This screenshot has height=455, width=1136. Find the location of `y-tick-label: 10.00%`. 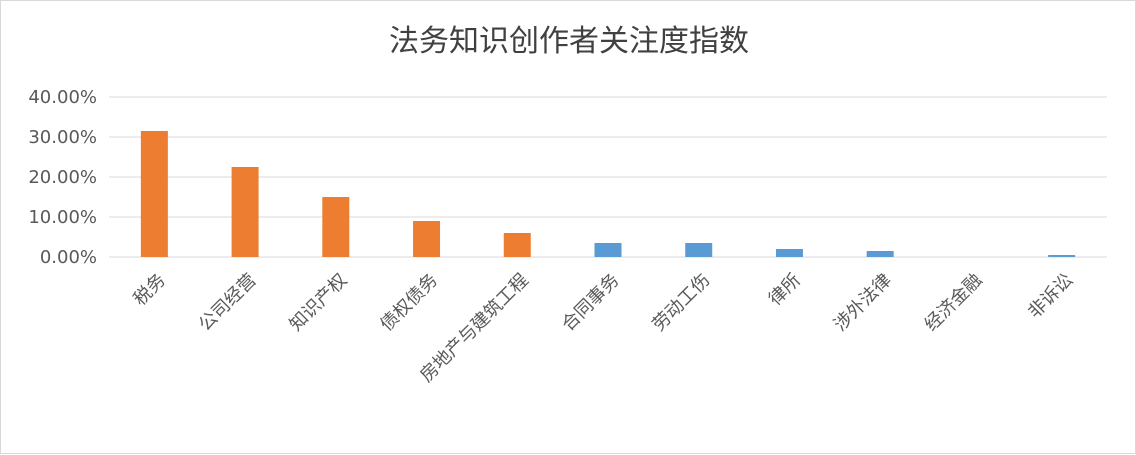

y-tick-label: 10.00% is located at coordinates (62, 217).